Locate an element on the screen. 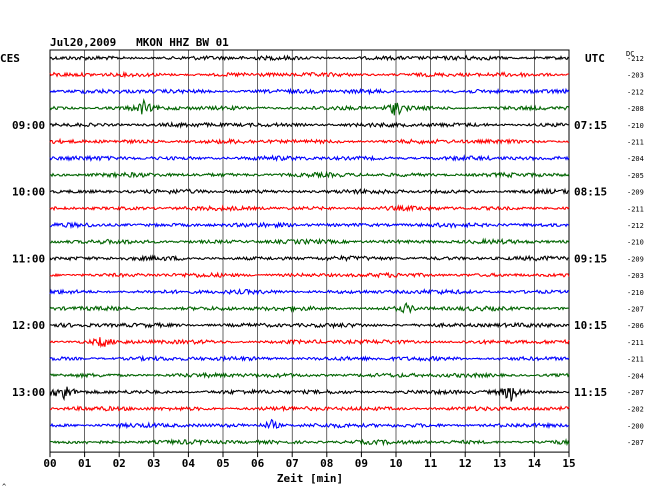 This screenshot has height=494, width=650. left-time-label: 13:00 is located at coordinates (28, 392).